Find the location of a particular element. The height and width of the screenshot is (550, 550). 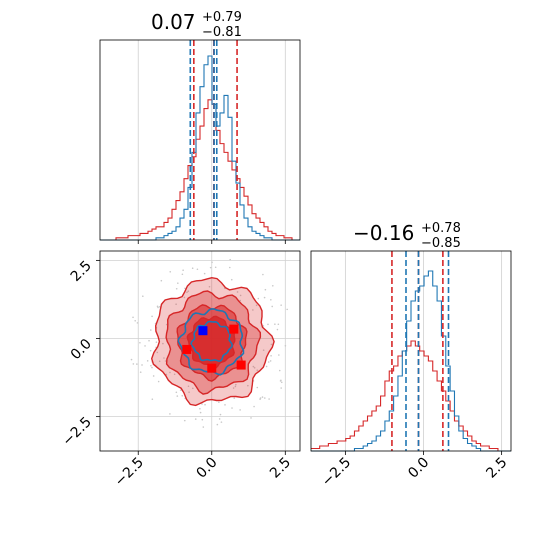

param2-title: −0.16 +0.78 −0.85 is located at coordinates (407, 236).